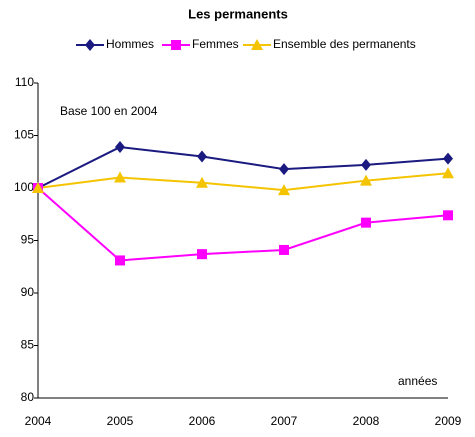 This screenshot has width=475, height=437. I want to click on x-tick-label: 2009, so click(448, 421).